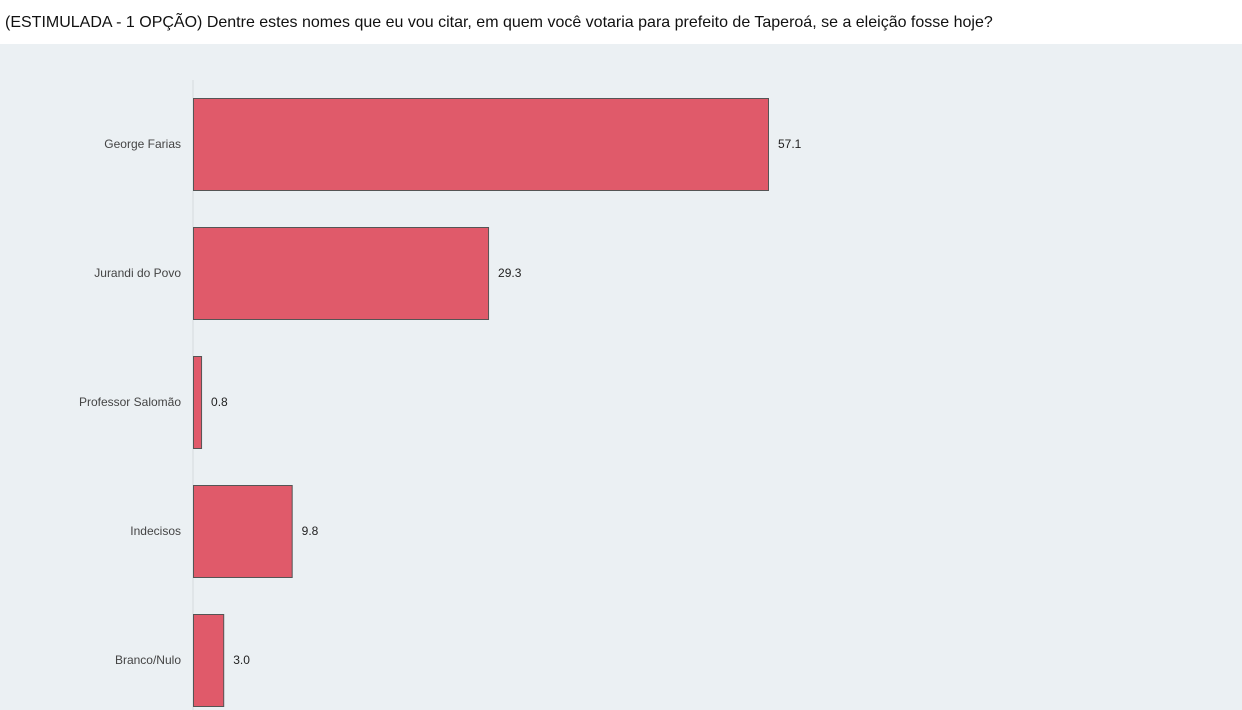  Describe the element at coordinates (790, 144) in the screenshot. I see `value-label-0: 57.1` at that location.